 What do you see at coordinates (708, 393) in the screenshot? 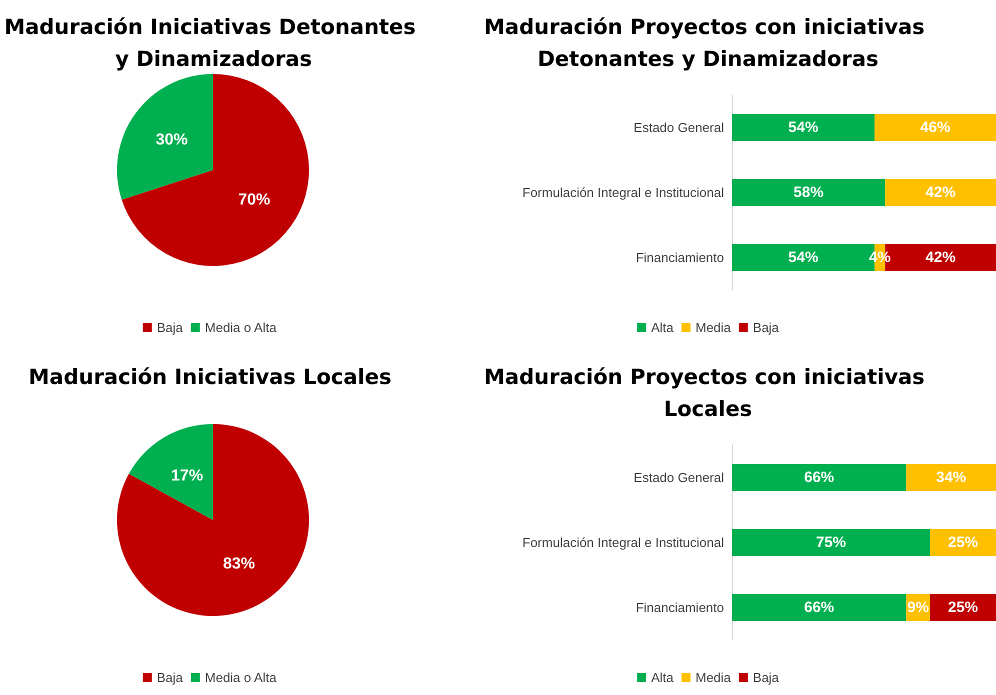
I see `chart-title: Maduración Proyectos con iniciativas Locales` at bounding box center [708, 393].